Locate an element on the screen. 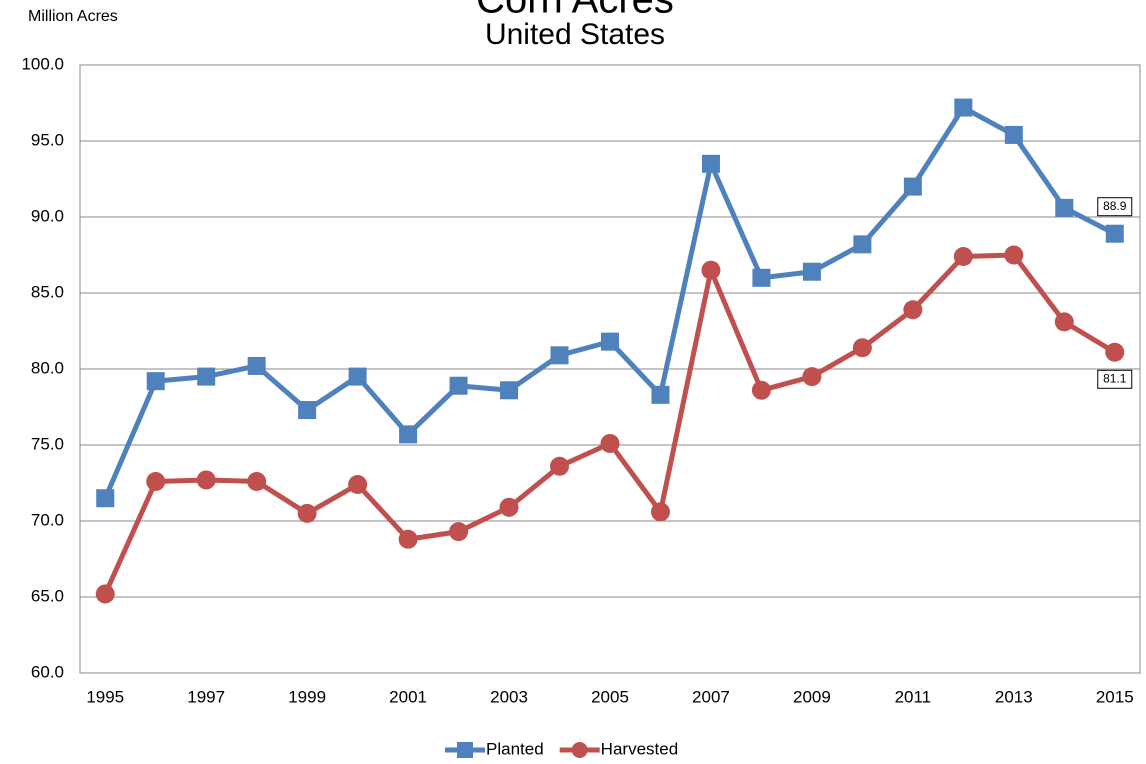 The height and width of the screenshot is (764, 1146). x-tick-label: 2015 is located at coordinates (1115, 696).